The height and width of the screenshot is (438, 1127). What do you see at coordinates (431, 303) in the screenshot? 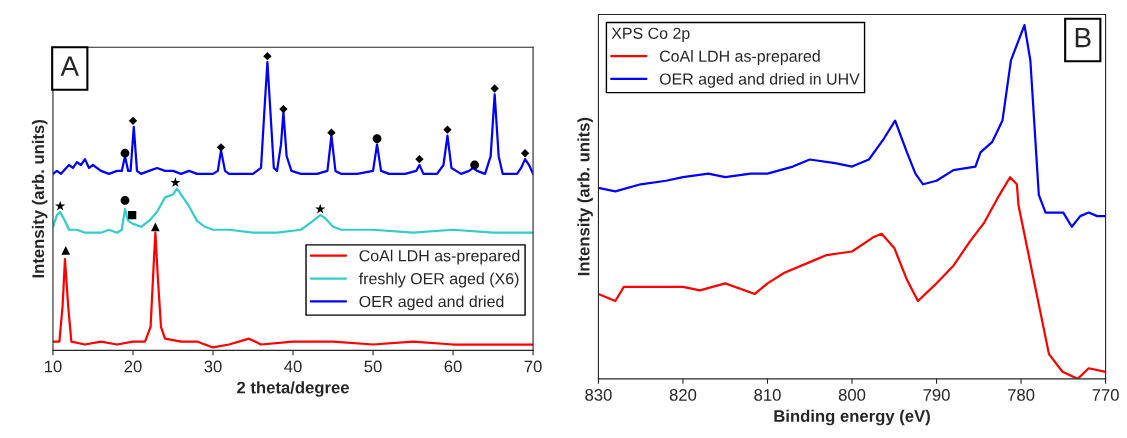
I see `legend-label: OER aged and dried` at bounding box center [431, 303].